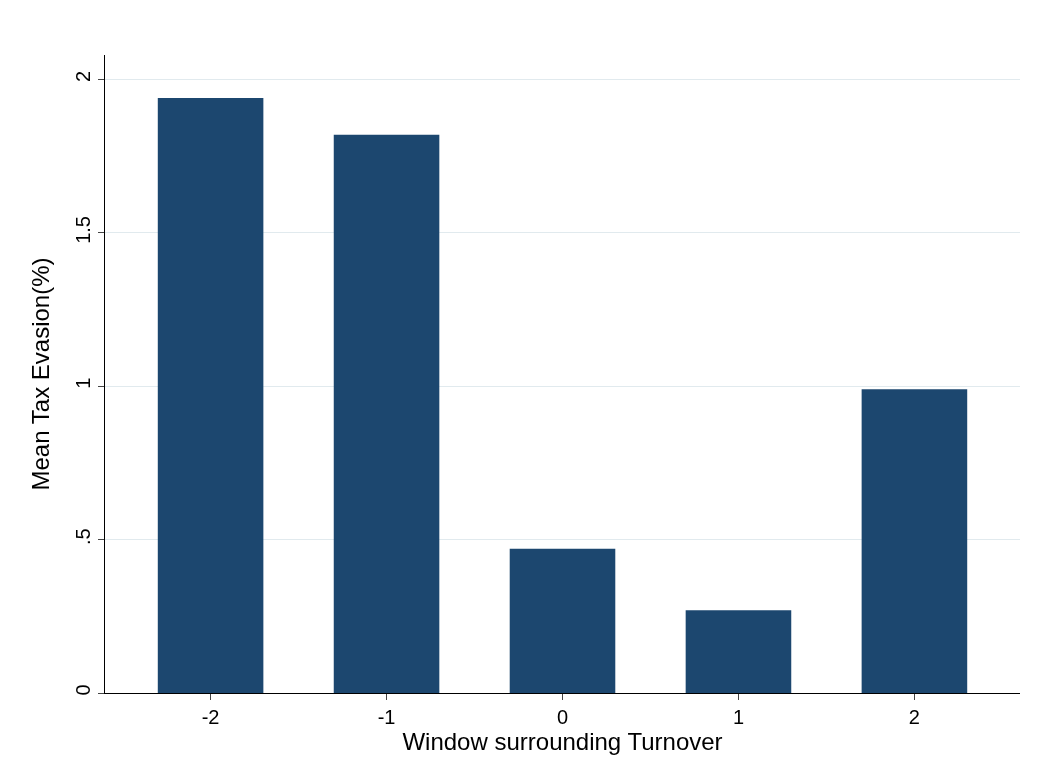 This screenshot has width=1047, height=763. Describe the element at coordinates (83, 690) in the screenshot. I see `y-tick-label: 0` at that location.